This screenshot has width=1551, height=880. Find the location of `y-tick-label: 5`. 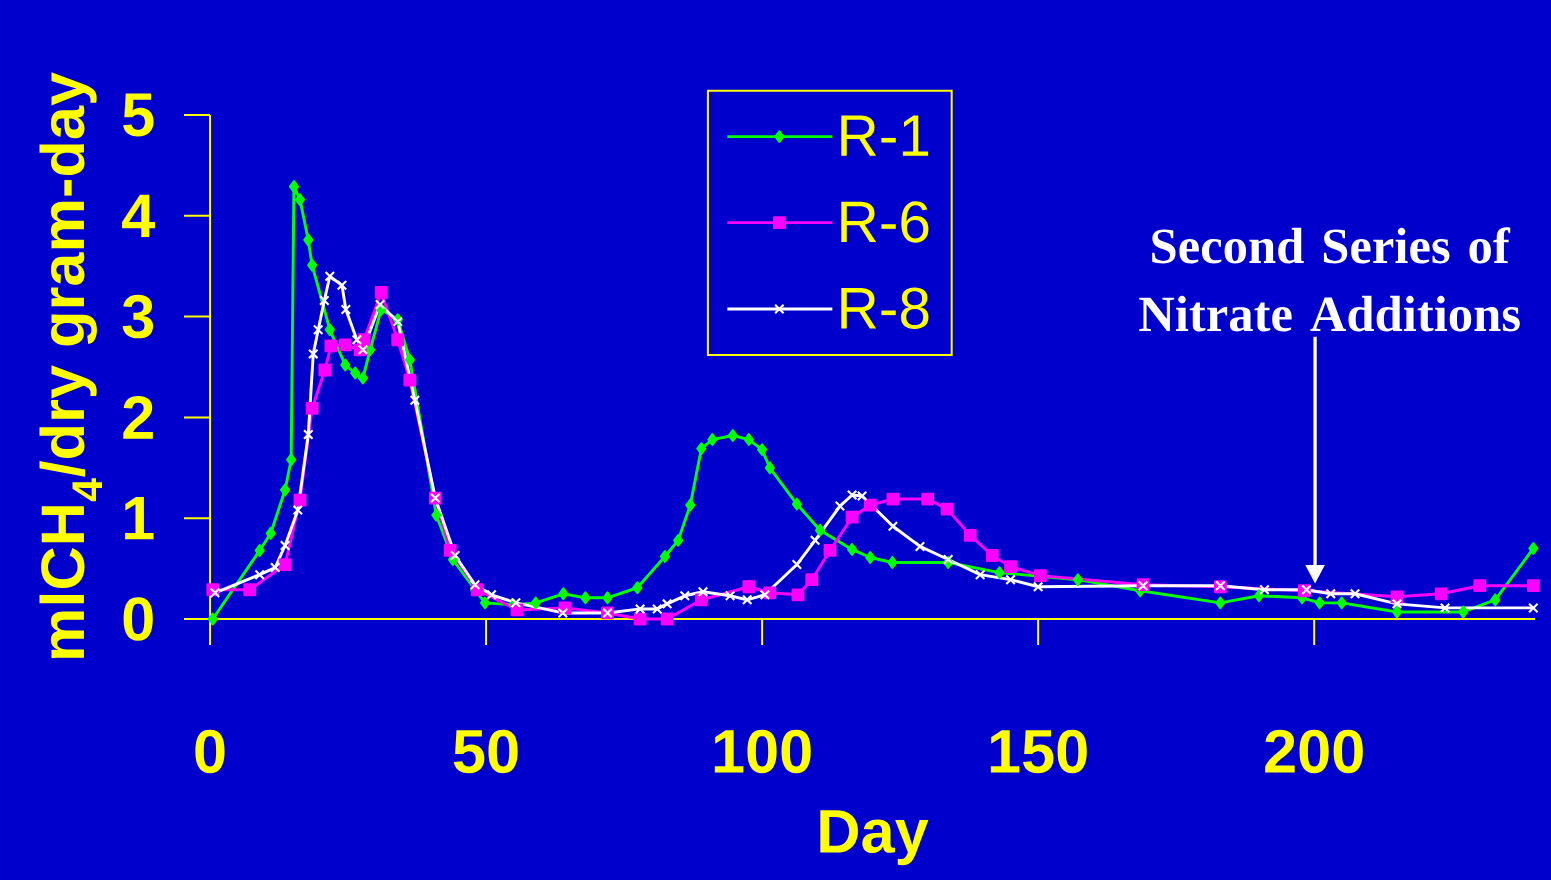

y-tick-label: 5 is located at coordinates (138, 115).